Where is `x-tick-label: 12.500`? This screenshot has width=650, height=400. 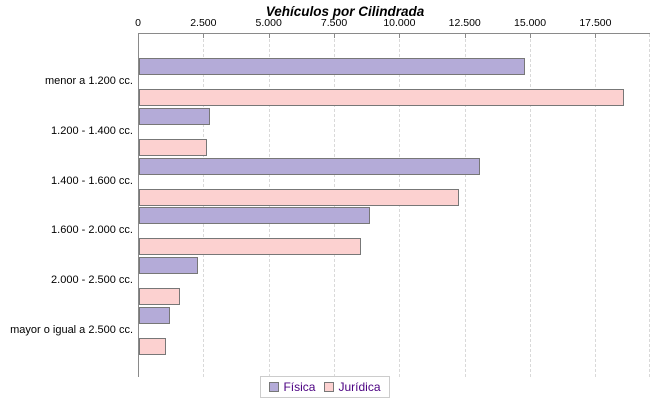
x-tick-label: 12.500 is located at coordinates (464, 23).